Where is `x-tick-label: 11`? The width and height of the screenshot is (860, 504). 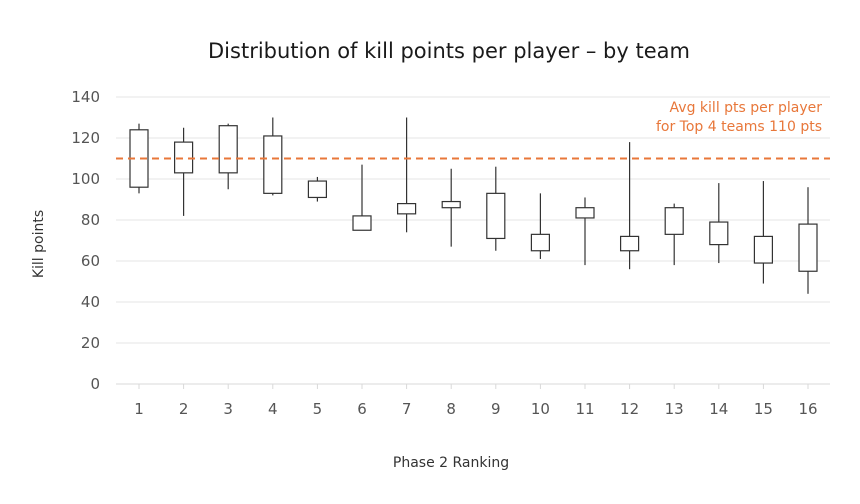 x-tick-label: 11 is located at coordinates (584, 409).